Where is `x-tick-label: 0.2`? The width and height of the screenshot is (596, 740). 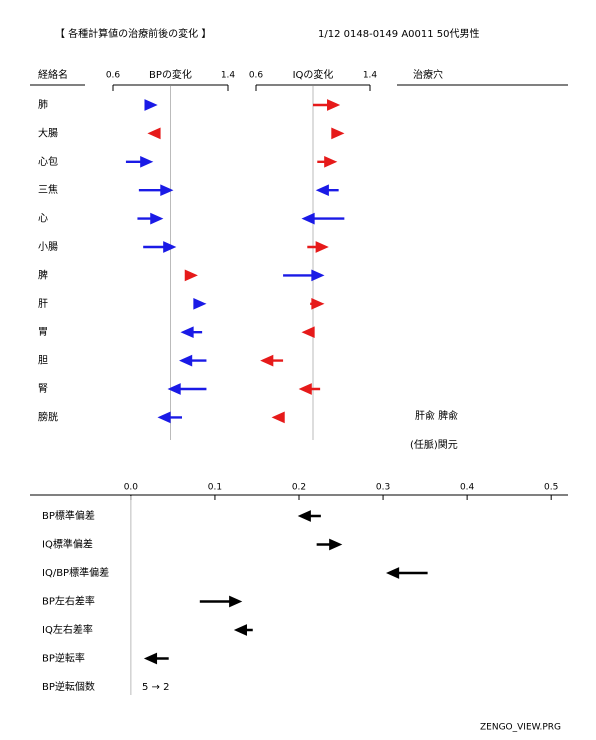 x-tick-label: 0.2 is located at coordinates (299, 488).